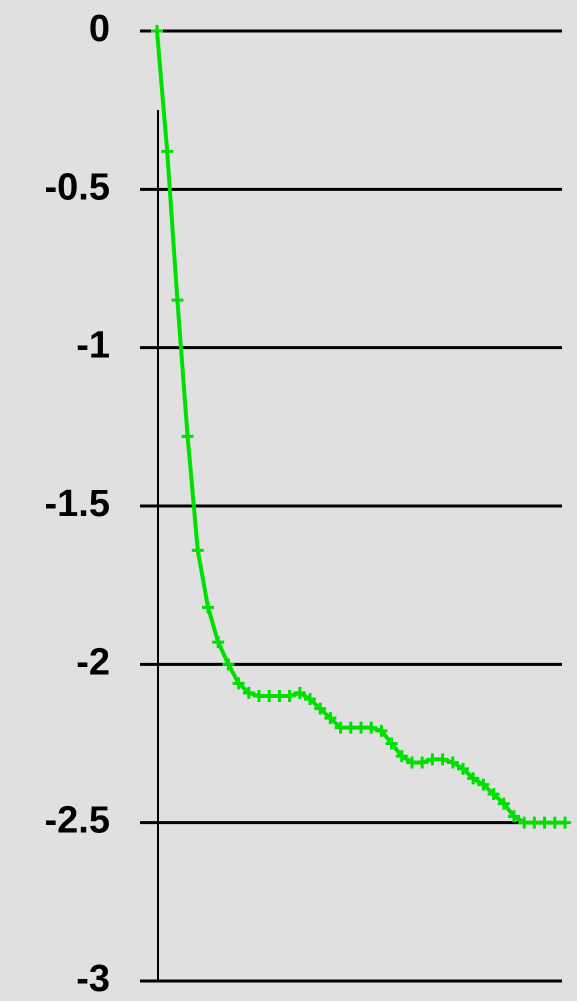  What do you see at coordinates (77, 187) in the screenshot?
I see `y-tick-label: -0.5` at bounding box center [77, 187].